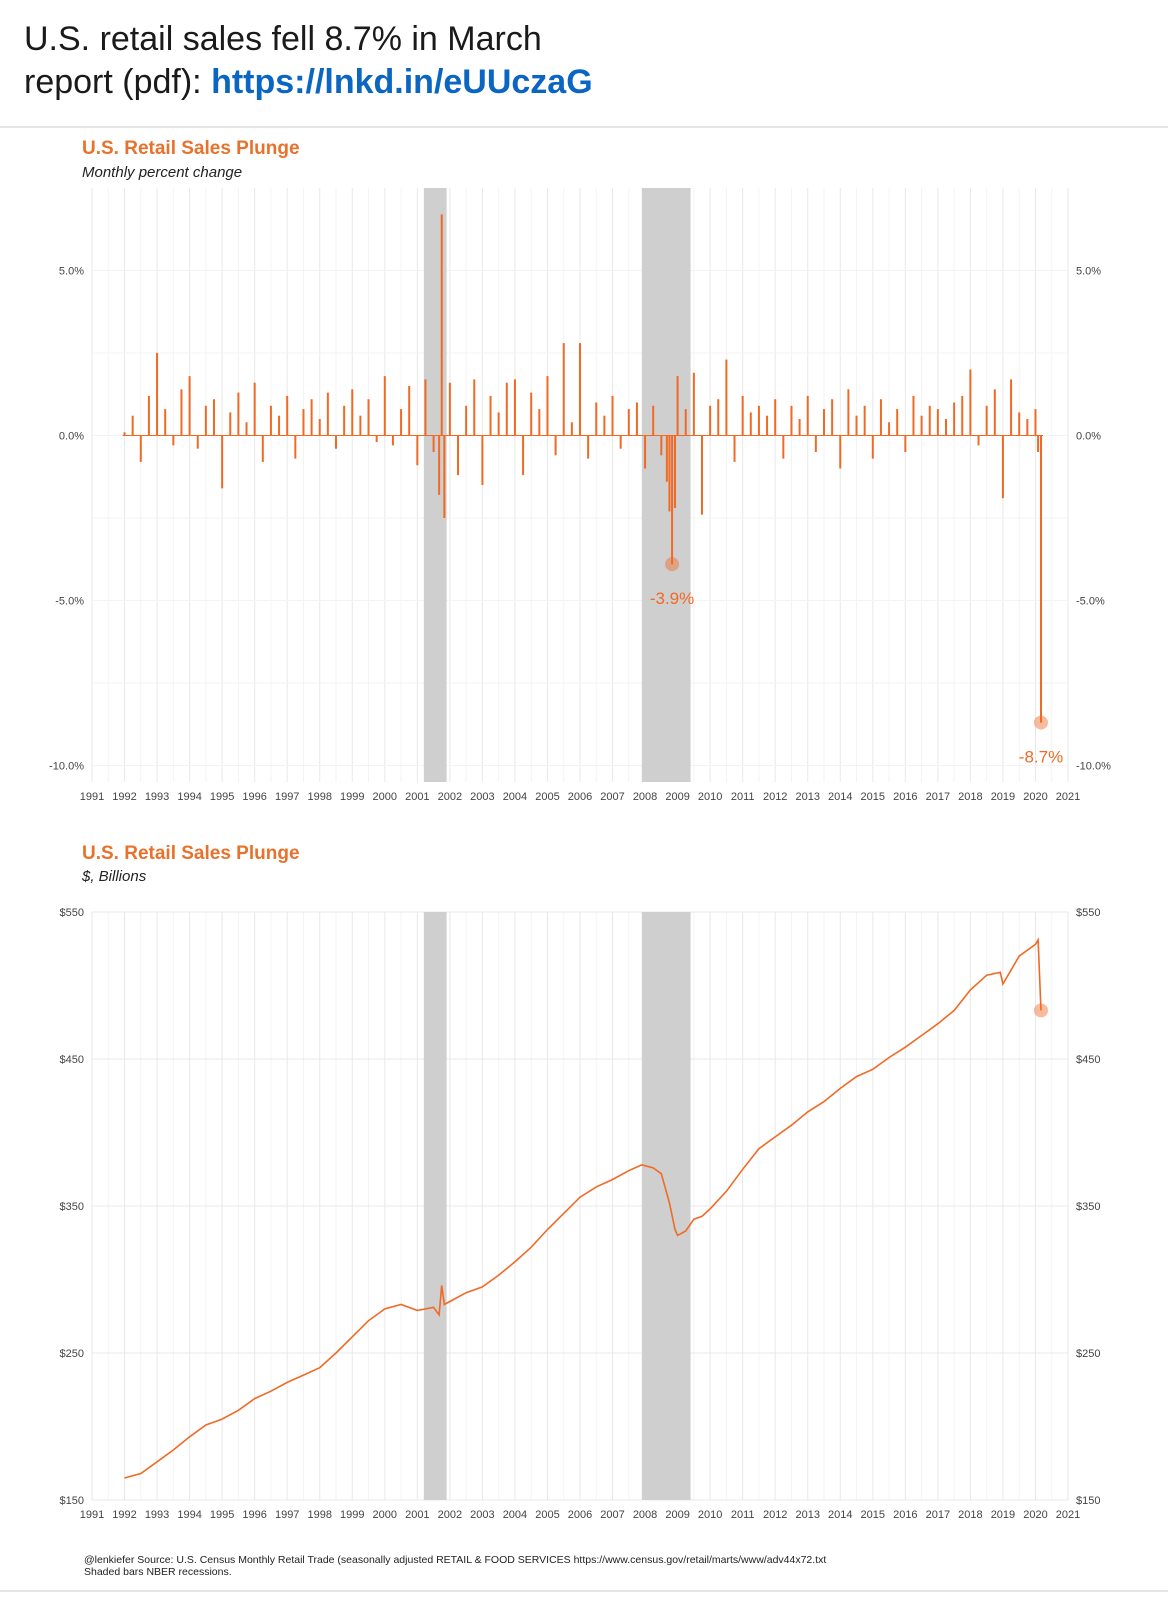 This screenshot has width=1168, height=1600. What do you see at coordinates (191, 853) in the screenshot?
I see `chart2-title: U.S. Retail Sales Plunge` at bounding box center [191, 853].